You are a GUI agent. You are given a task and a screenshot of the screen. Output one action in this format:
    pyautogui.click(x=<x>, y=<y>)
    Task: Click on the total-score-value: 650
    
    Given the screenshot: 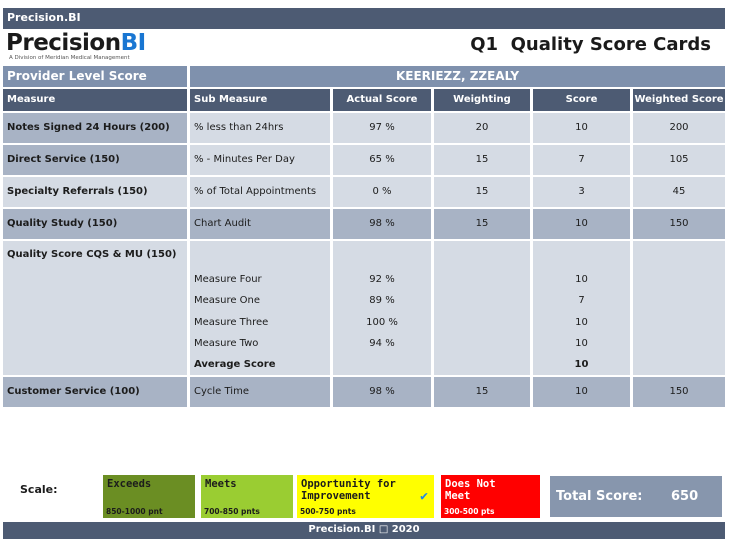 What is the action you would take?
    pyautogui.click(x=685, y=496)
    